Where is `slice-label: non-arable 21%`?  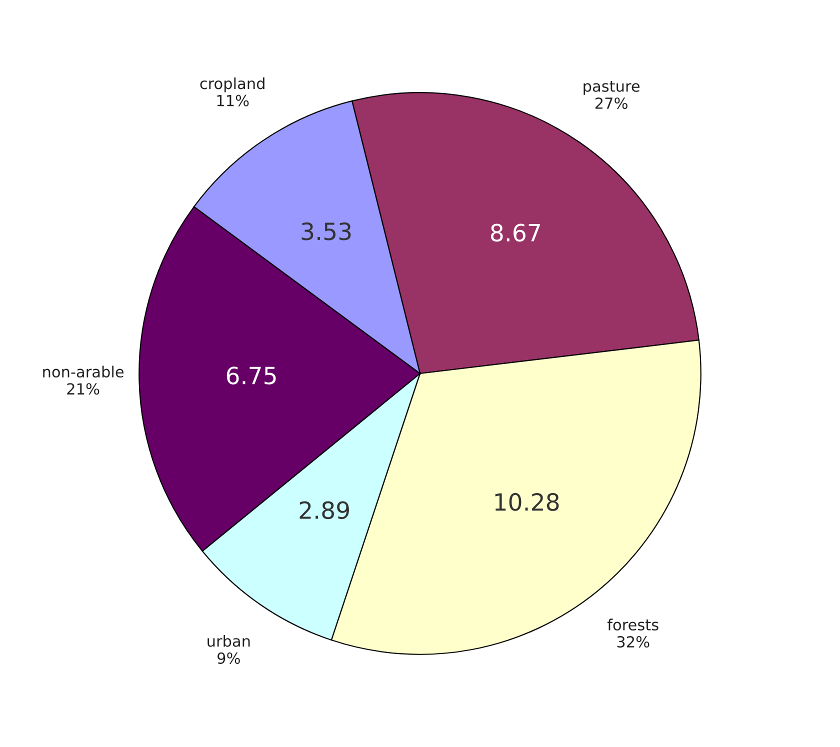
slice-label: non-arable 21% is located at coordinates (83, 380).